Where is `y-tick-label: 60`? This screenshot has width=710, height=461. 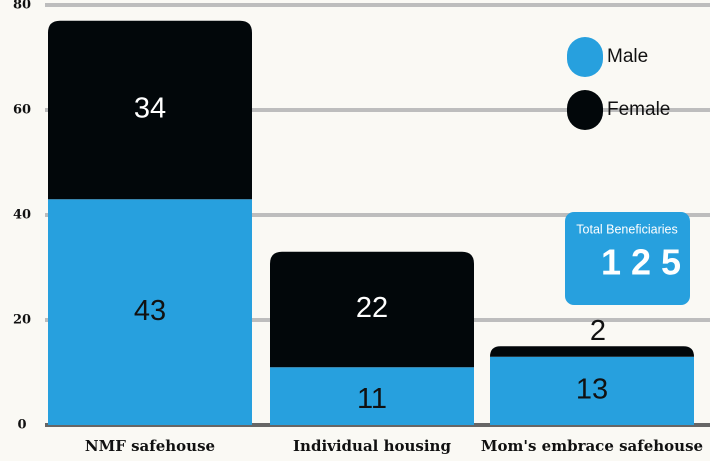 y-tick-label: 60 is located at coordinates (22, 110).